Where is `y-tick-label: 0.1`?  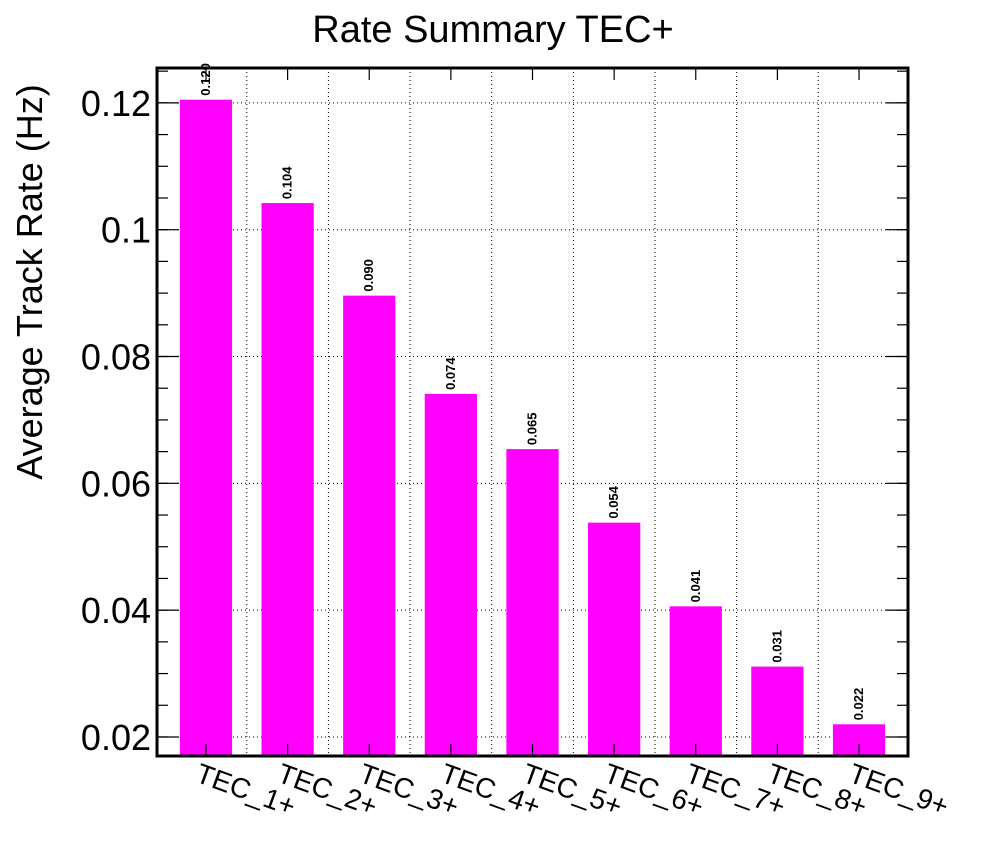 y-tick-label: 0.1 is located at coordinates (126, 230).